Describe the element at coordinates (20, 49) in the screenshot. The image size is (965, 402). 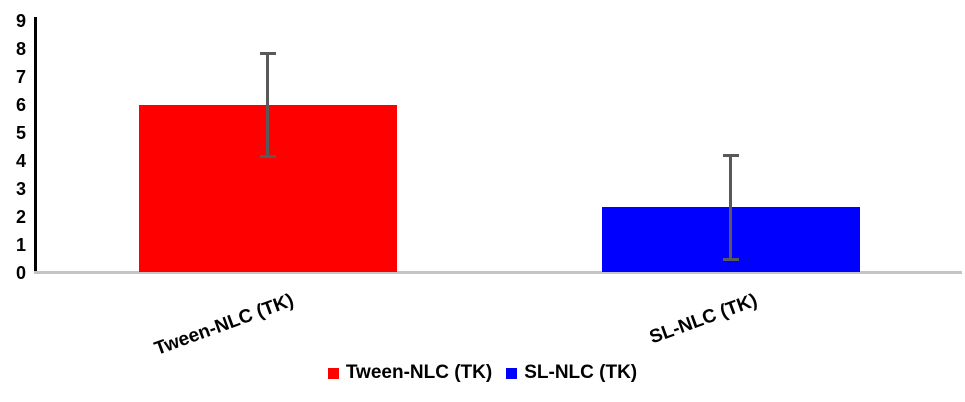
I see `y-axis-tick-label: 8` at that location.